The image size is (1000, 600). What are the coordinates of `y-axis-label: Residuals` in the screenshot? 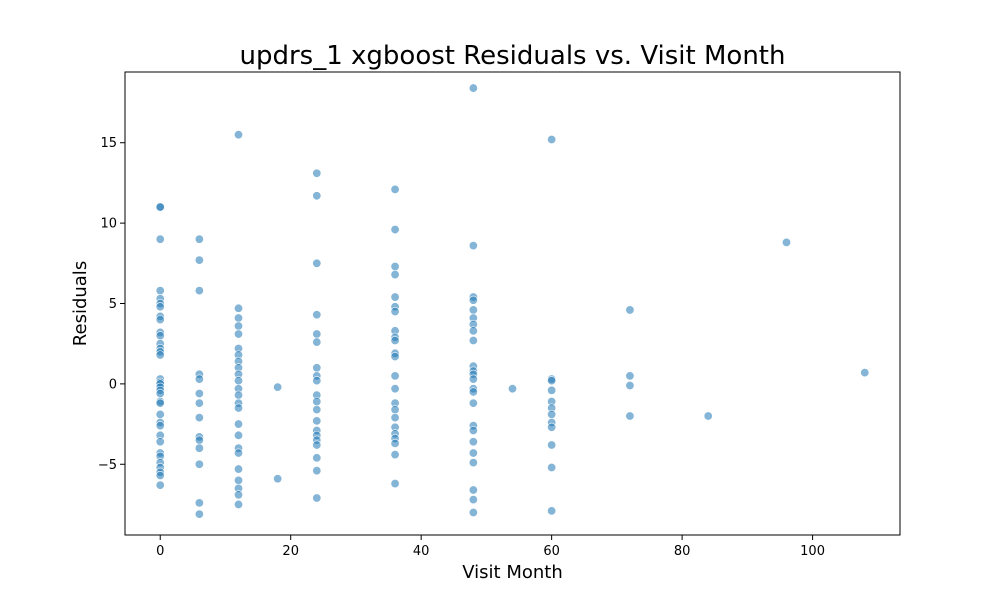 It's located at (80, 303).